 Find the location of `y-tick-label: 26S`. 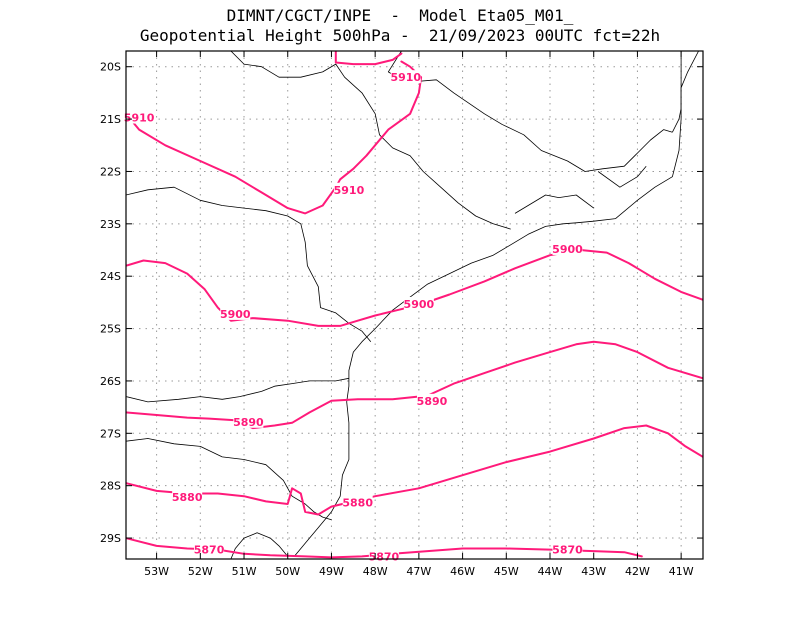

y-tick-label: 26S is located at coordinates (110, 381).